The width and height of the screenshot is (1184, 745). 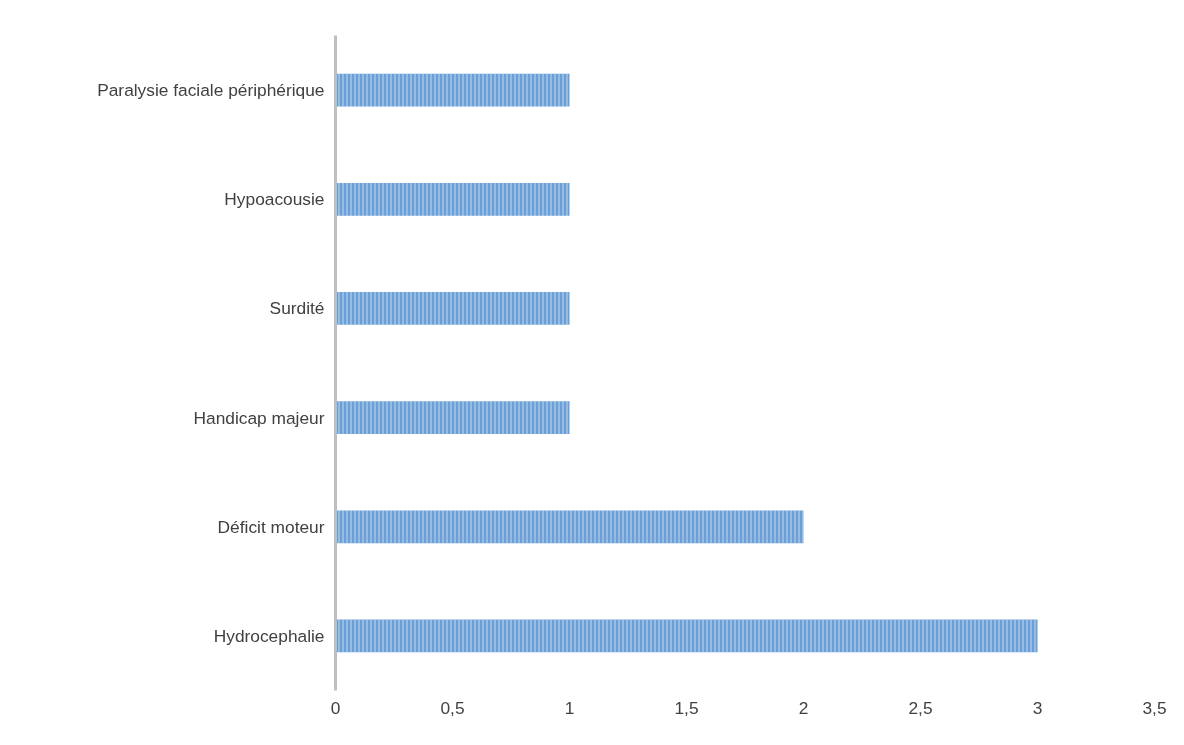 What do you see at coordinates (686, 707) in the screenshot?
I see `x-tick-label: 1,5` at bounding box center [686, 707].